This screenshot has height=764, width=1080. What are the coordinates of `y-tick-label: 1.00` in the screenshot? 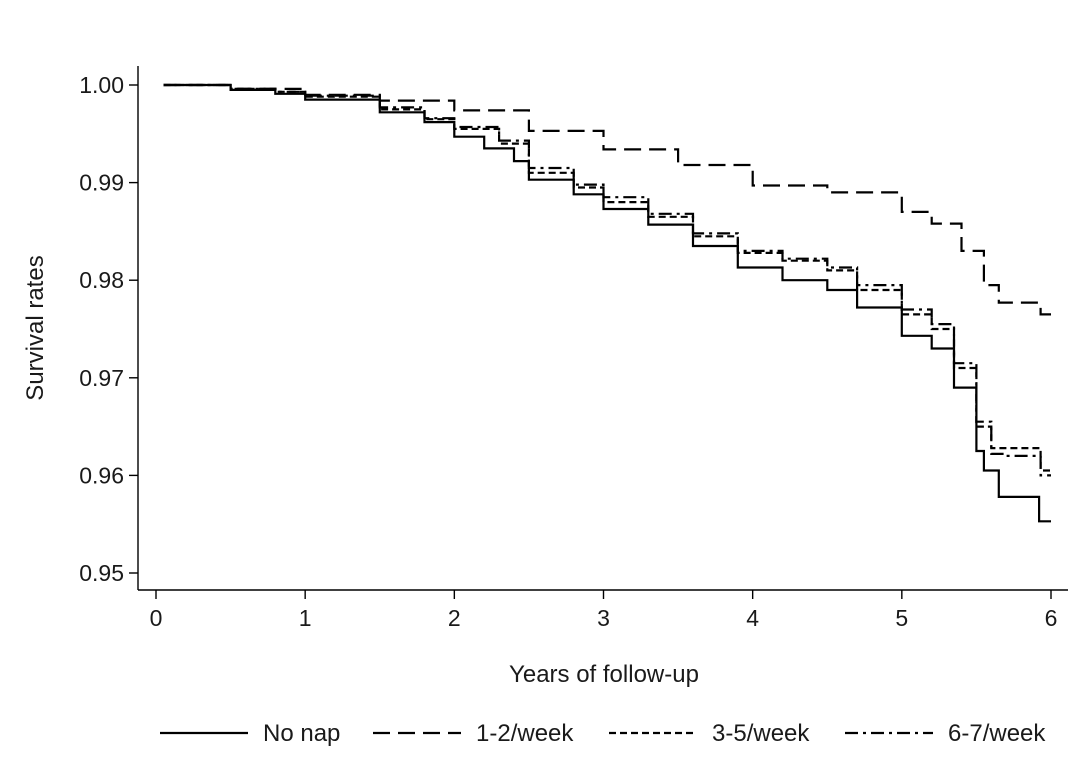 It's located at (101, 85).